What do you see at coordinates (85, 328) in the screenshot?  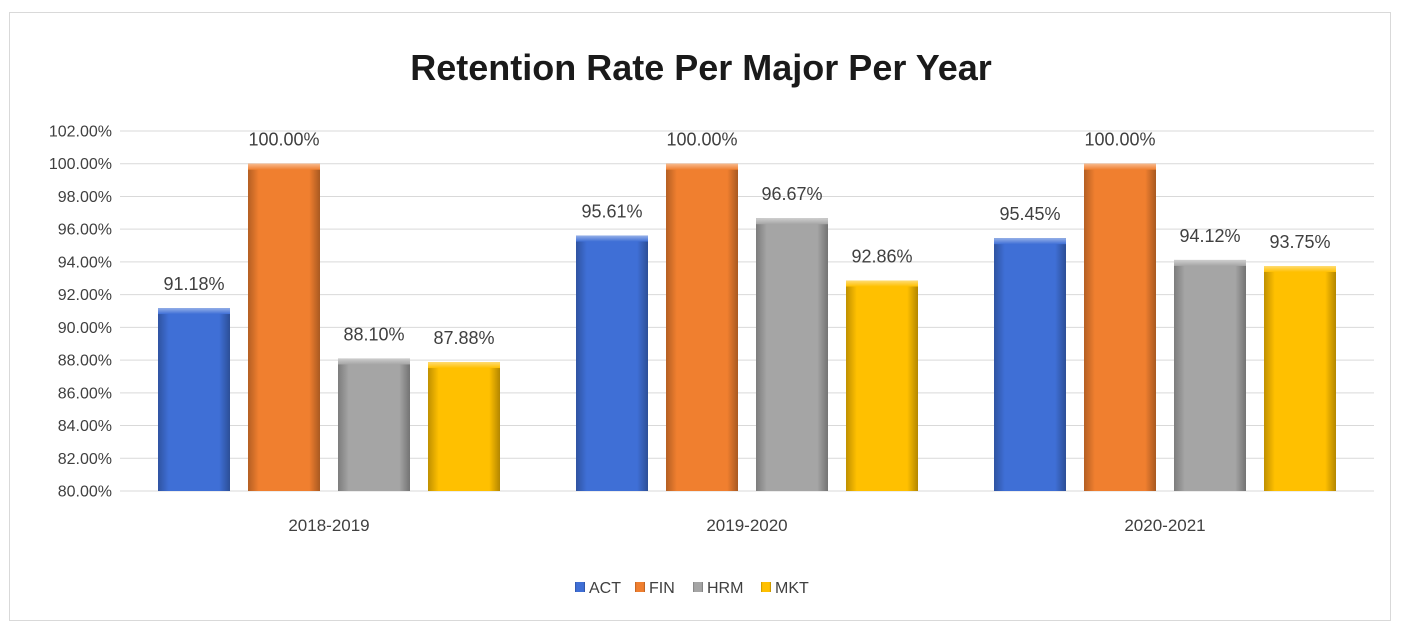 I see `y-tick-label: 90.00%` at bounding box center [85, 328].